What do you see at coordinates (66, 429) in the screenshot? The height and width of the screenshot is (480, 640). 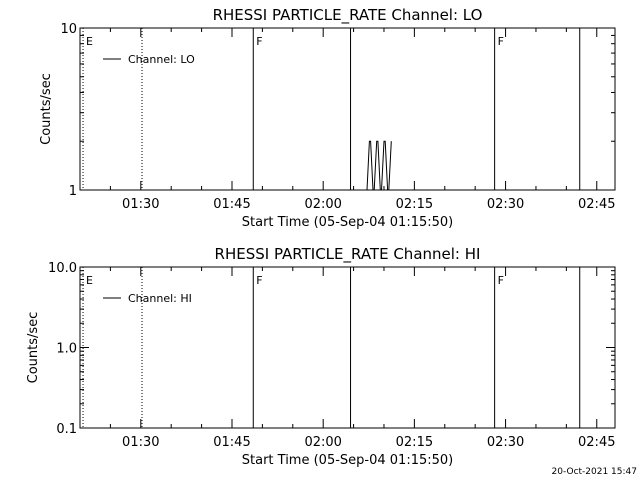 I see `y-tick-label: 0.1` at bounding box center [66, 429].